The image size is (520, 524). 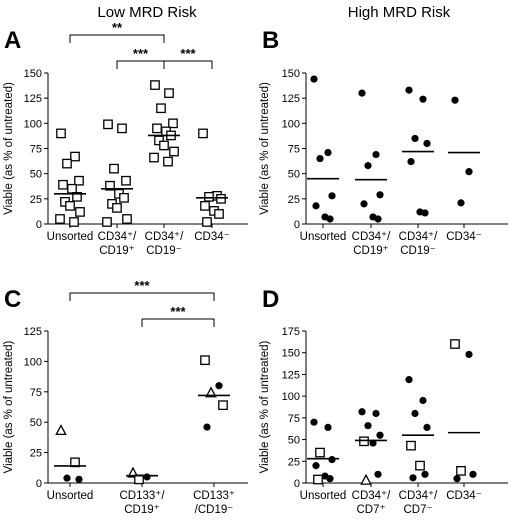 I want to click on category-label-line2: CD19⁻, so click(x=417, y=251).